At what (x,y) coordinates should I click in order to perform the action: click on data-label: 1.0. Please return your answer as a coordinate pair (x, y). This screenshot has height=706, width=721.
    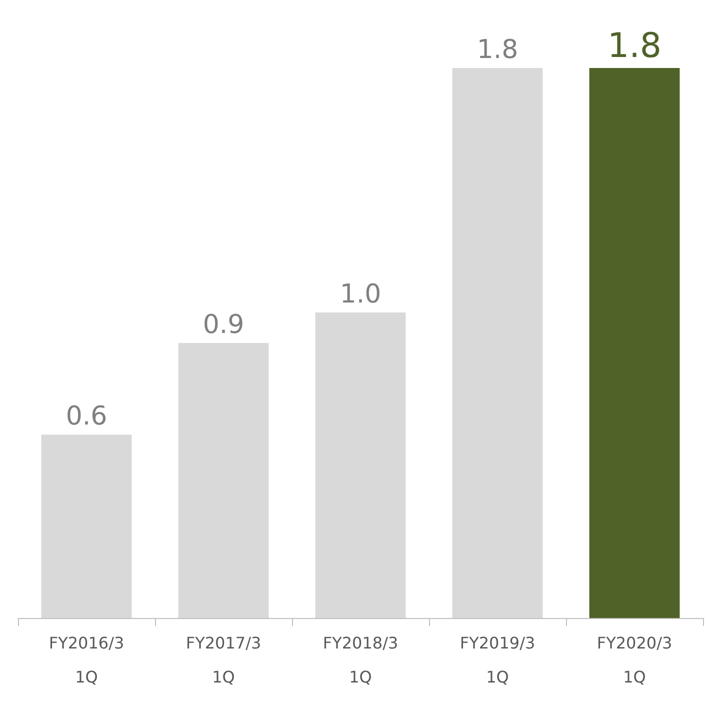
    Looking at the image, I should click on (361, 294).